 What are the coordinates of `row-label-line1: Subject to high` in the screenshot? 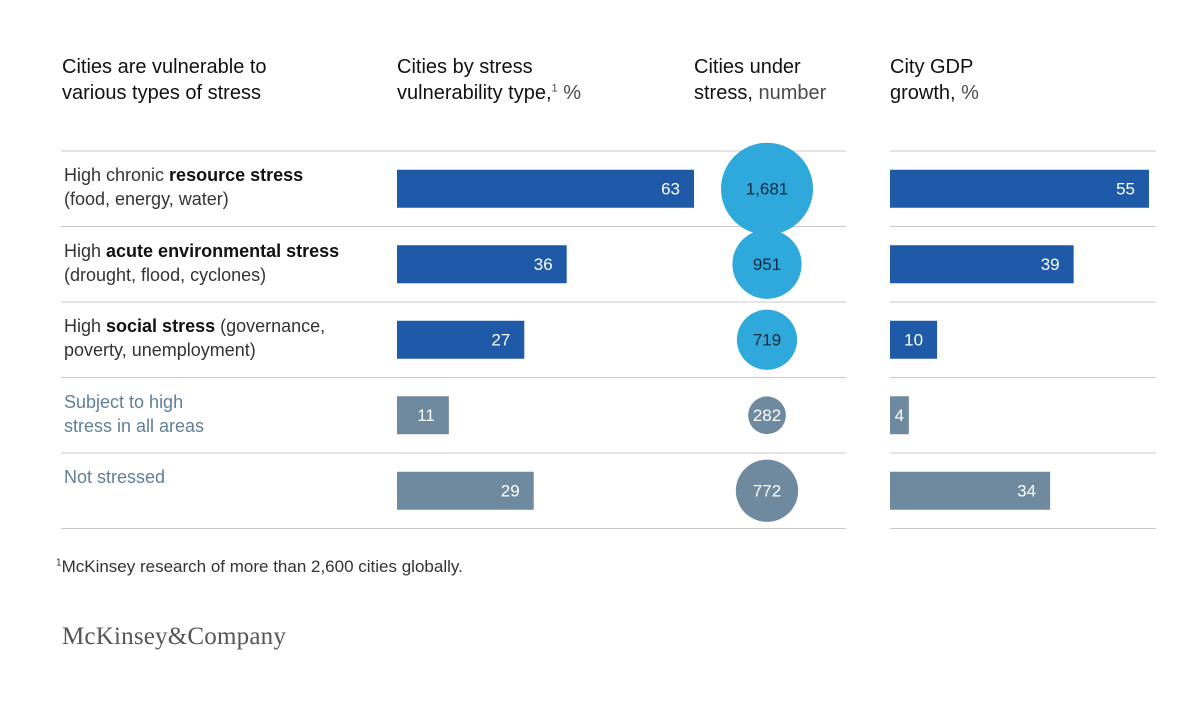 It's located at (134, 402).